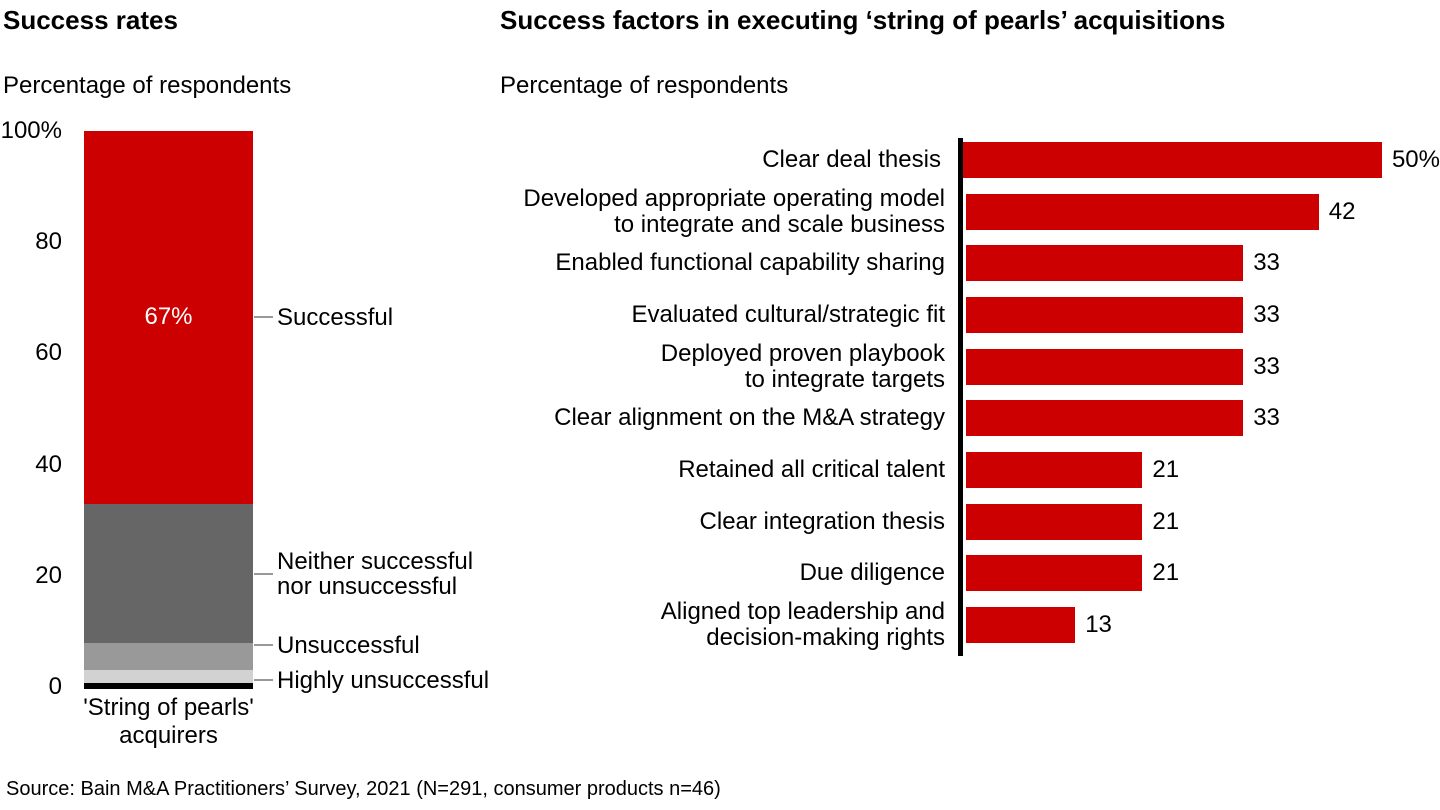 The width and height of the screenshot is (1440, 810). Describe the element at coordinates (48, 353) in the screenshot. I see `y-axis-tick-label: 60` at that location.